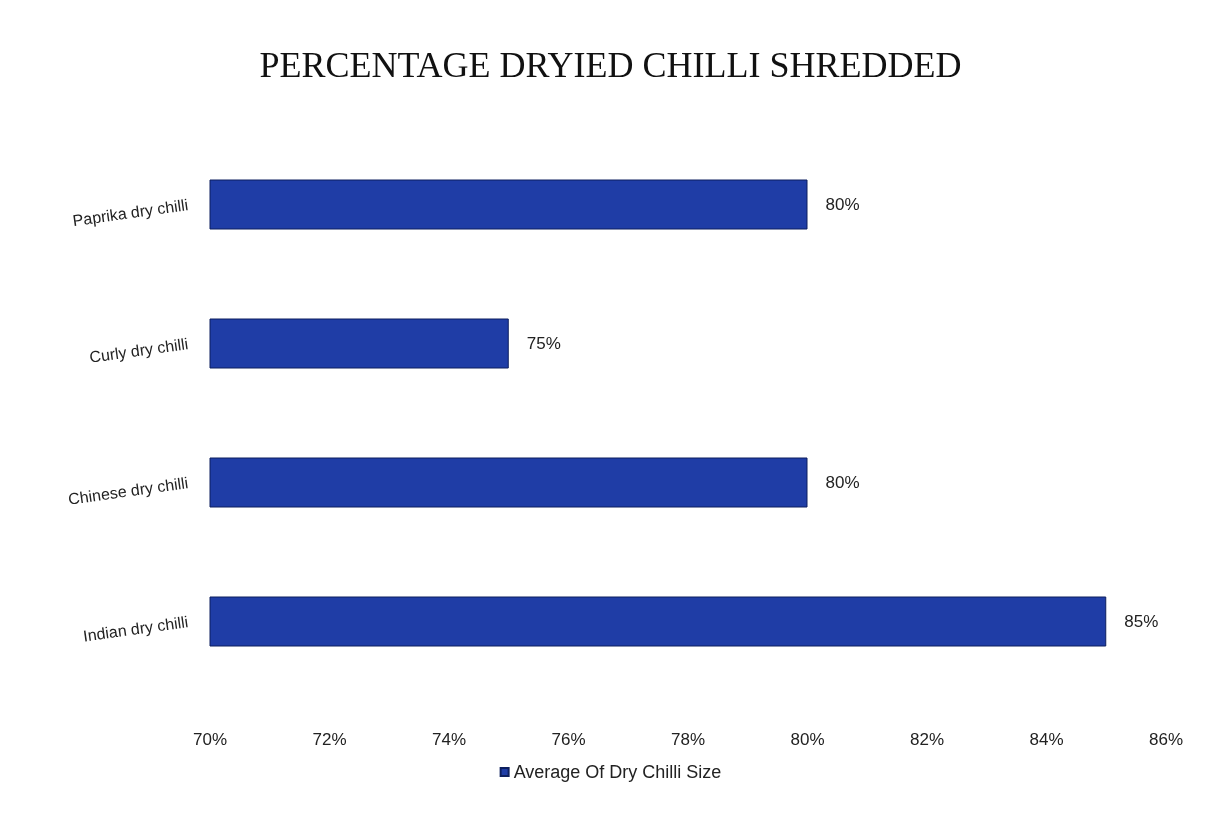  I want to click on chart-title: PERCENTAGE DRYIED CHILLI SHREDDED, so click(610, 65).